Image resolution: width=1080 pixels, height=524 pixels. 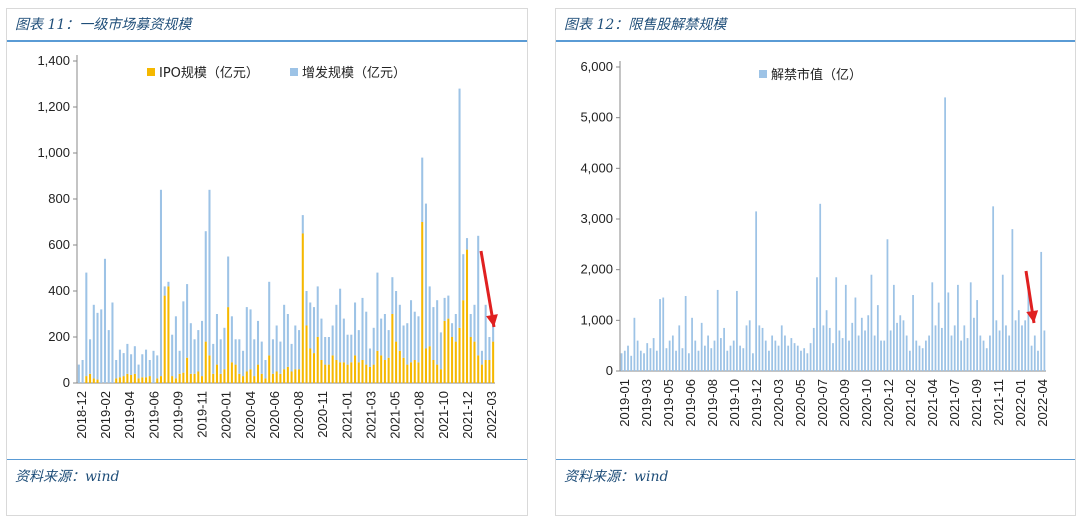 What do you see at coordinates (1020, 403) in the screenshot?
I see `x-tick-label: 2022-01` at bounding box center [1020, 403].